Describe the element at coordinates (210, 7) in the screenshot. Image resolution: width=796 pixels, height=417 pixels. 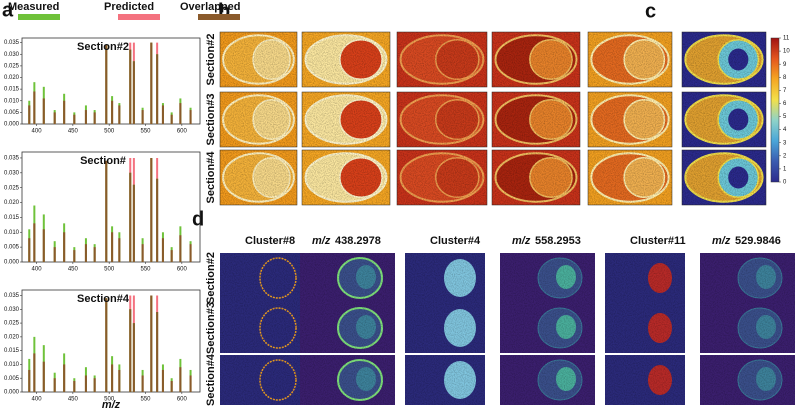
I see `legend-label: Overlapped` at that location.